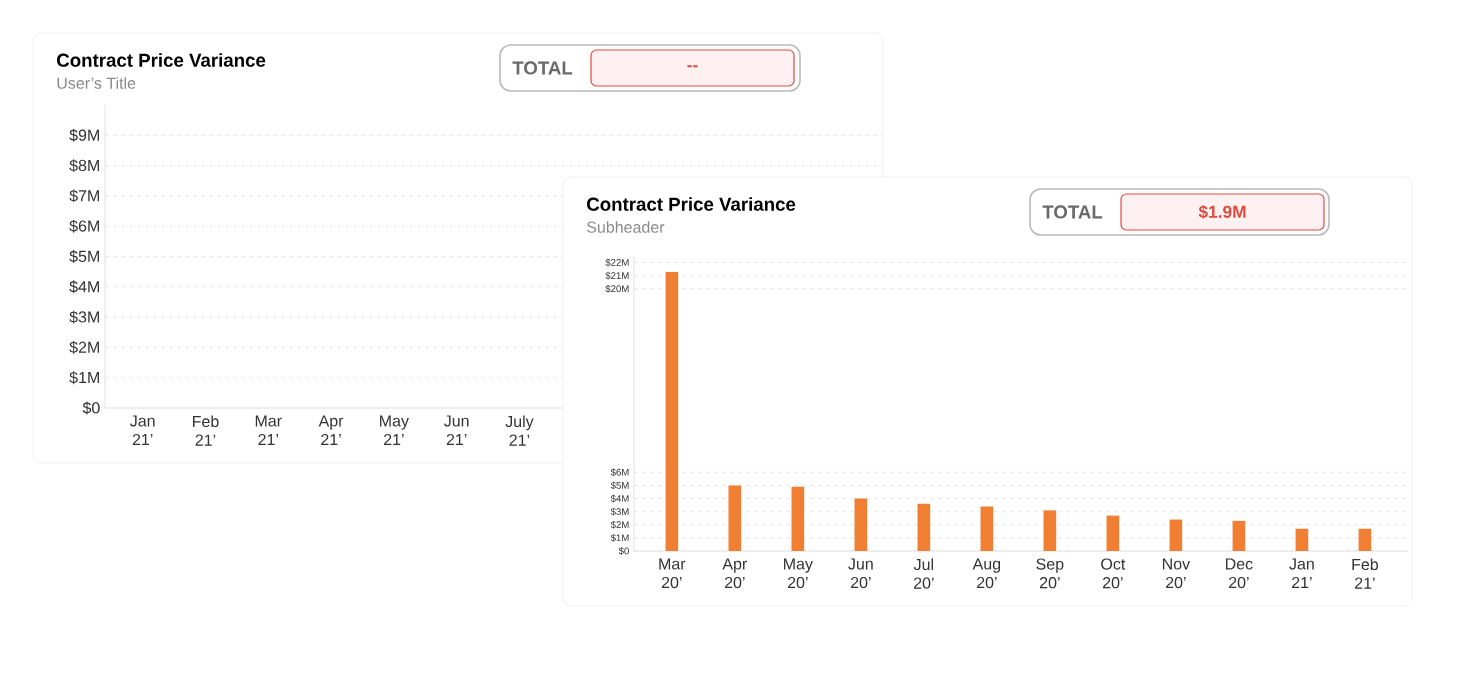 The image size is (1484, 694). Describe the element at coordinates (1239, 573) in the screenshot. I see `x-tick-label: Dec 20’` at that location.